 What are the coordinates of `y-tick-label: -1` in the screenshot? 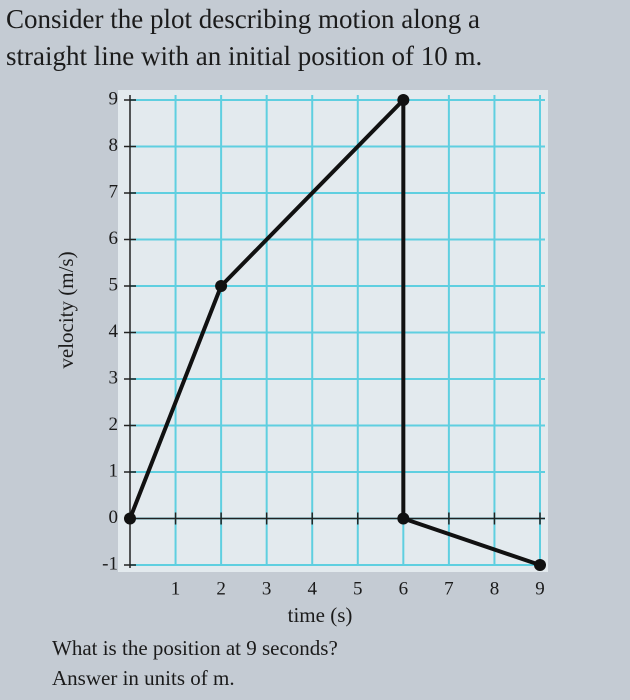 It's located at (110, 563).